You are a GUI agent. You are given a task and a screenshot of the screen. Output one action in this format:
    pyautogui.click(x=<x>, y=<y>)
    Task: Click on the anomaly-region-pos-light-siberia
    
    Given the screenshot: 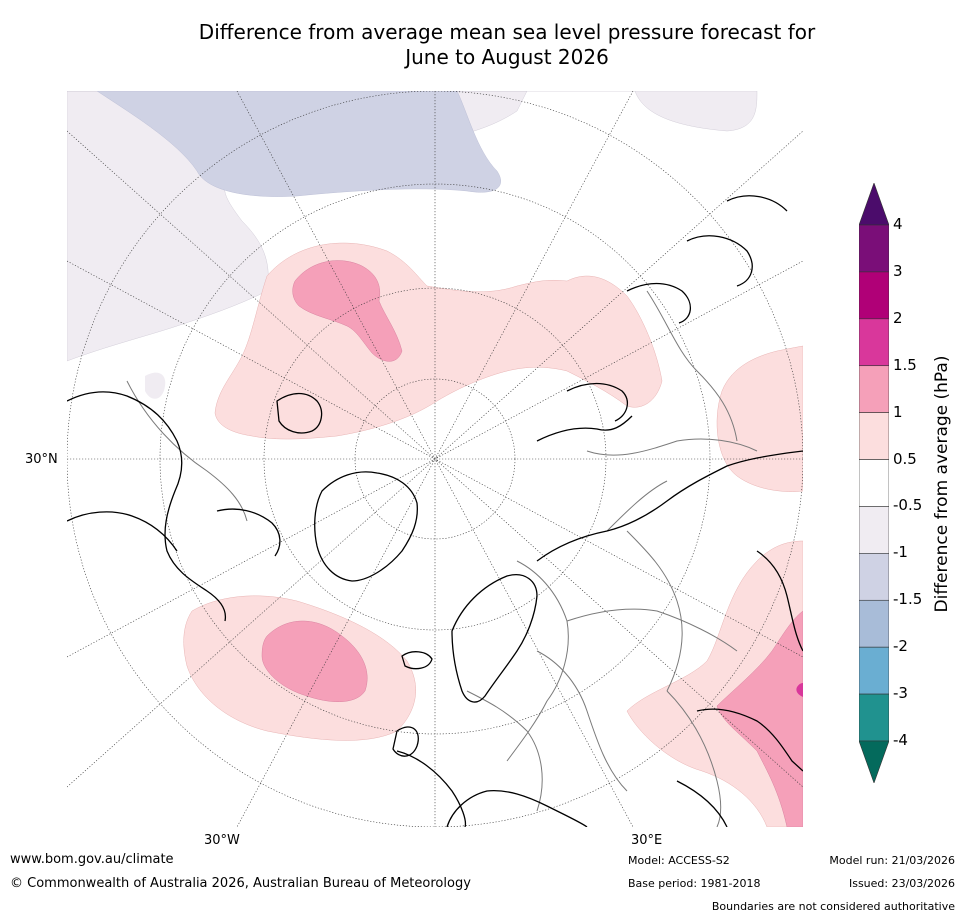 What is the action you would take?
    pyautogui.click(x=759, y=418)
    